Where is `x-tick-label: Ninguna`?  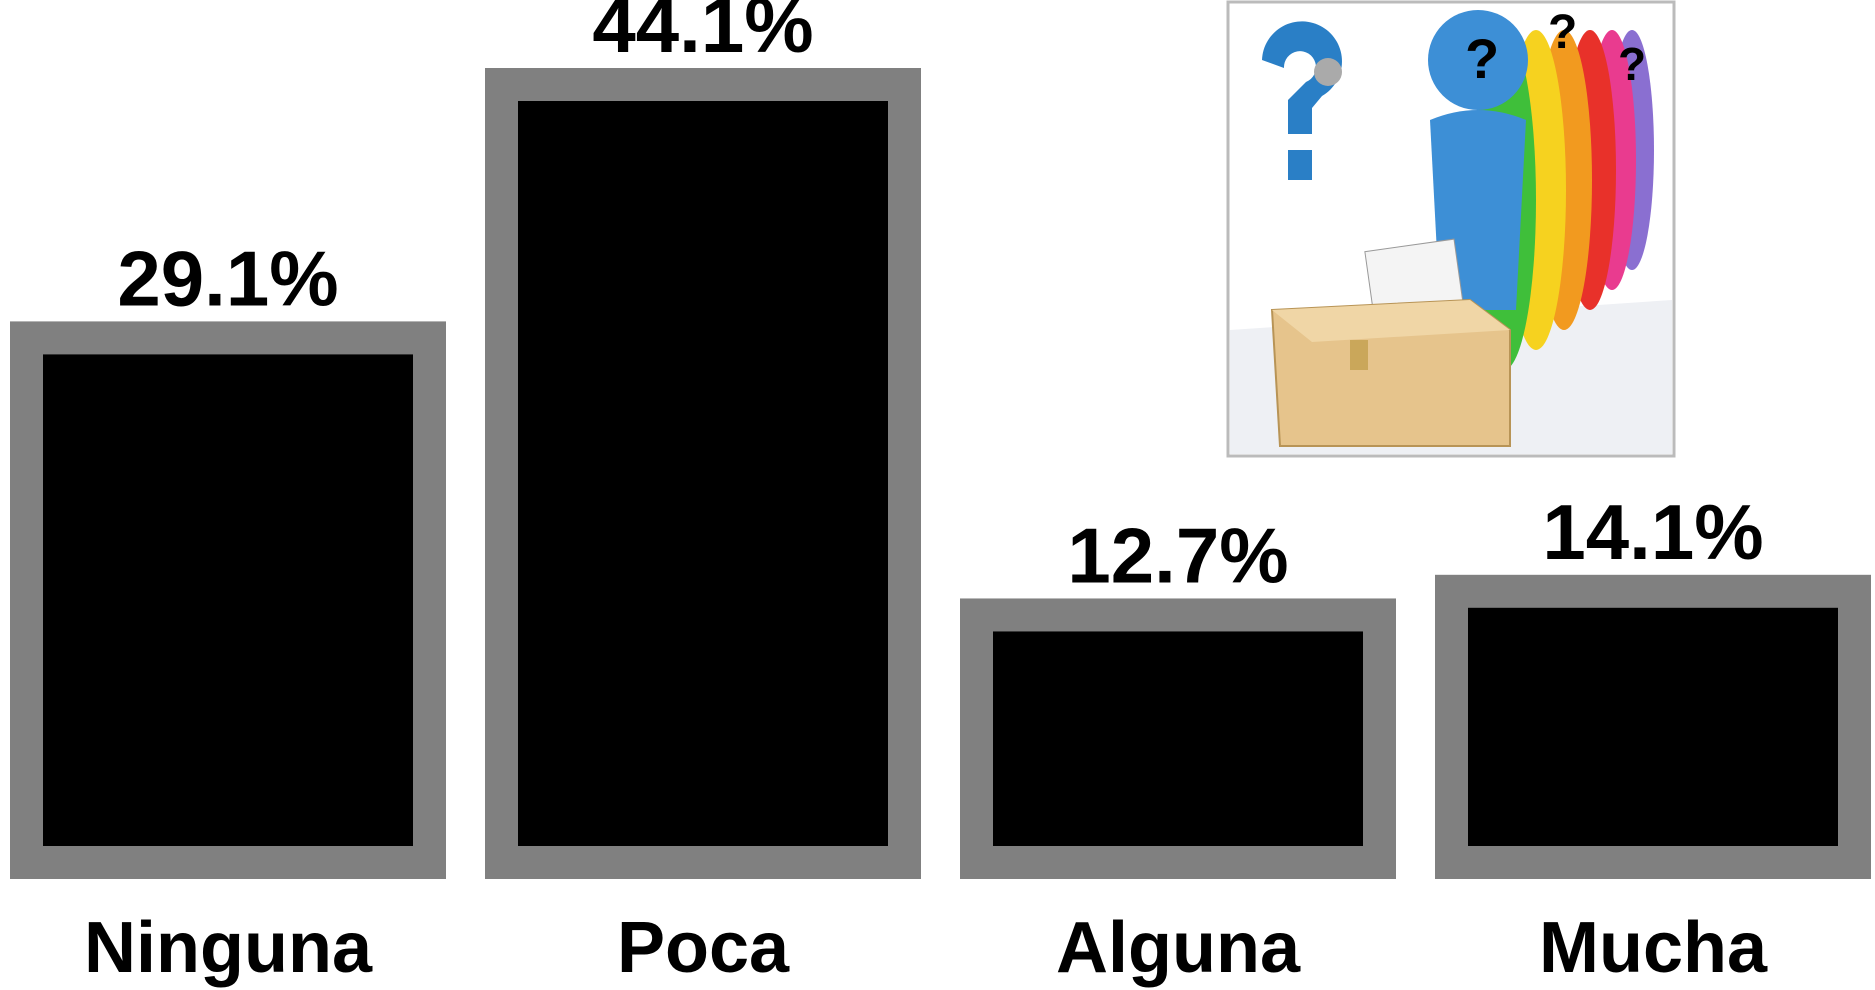 x-tick-label: Ninguna is located at coordinates (228, 948).